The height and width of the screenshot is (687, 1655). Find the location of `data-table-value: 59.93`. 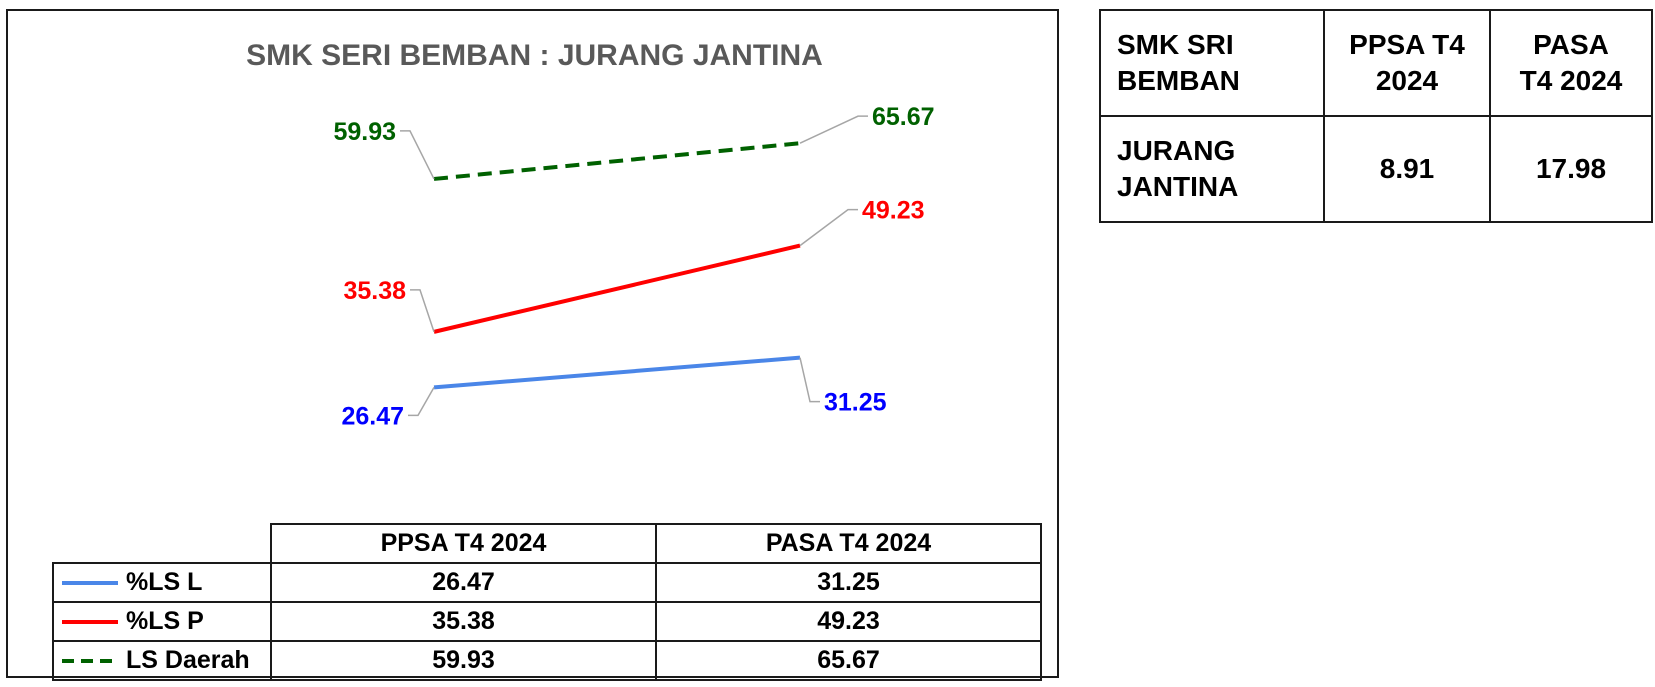

data-table-value: 59.93 is located at coordinates (463, 660).